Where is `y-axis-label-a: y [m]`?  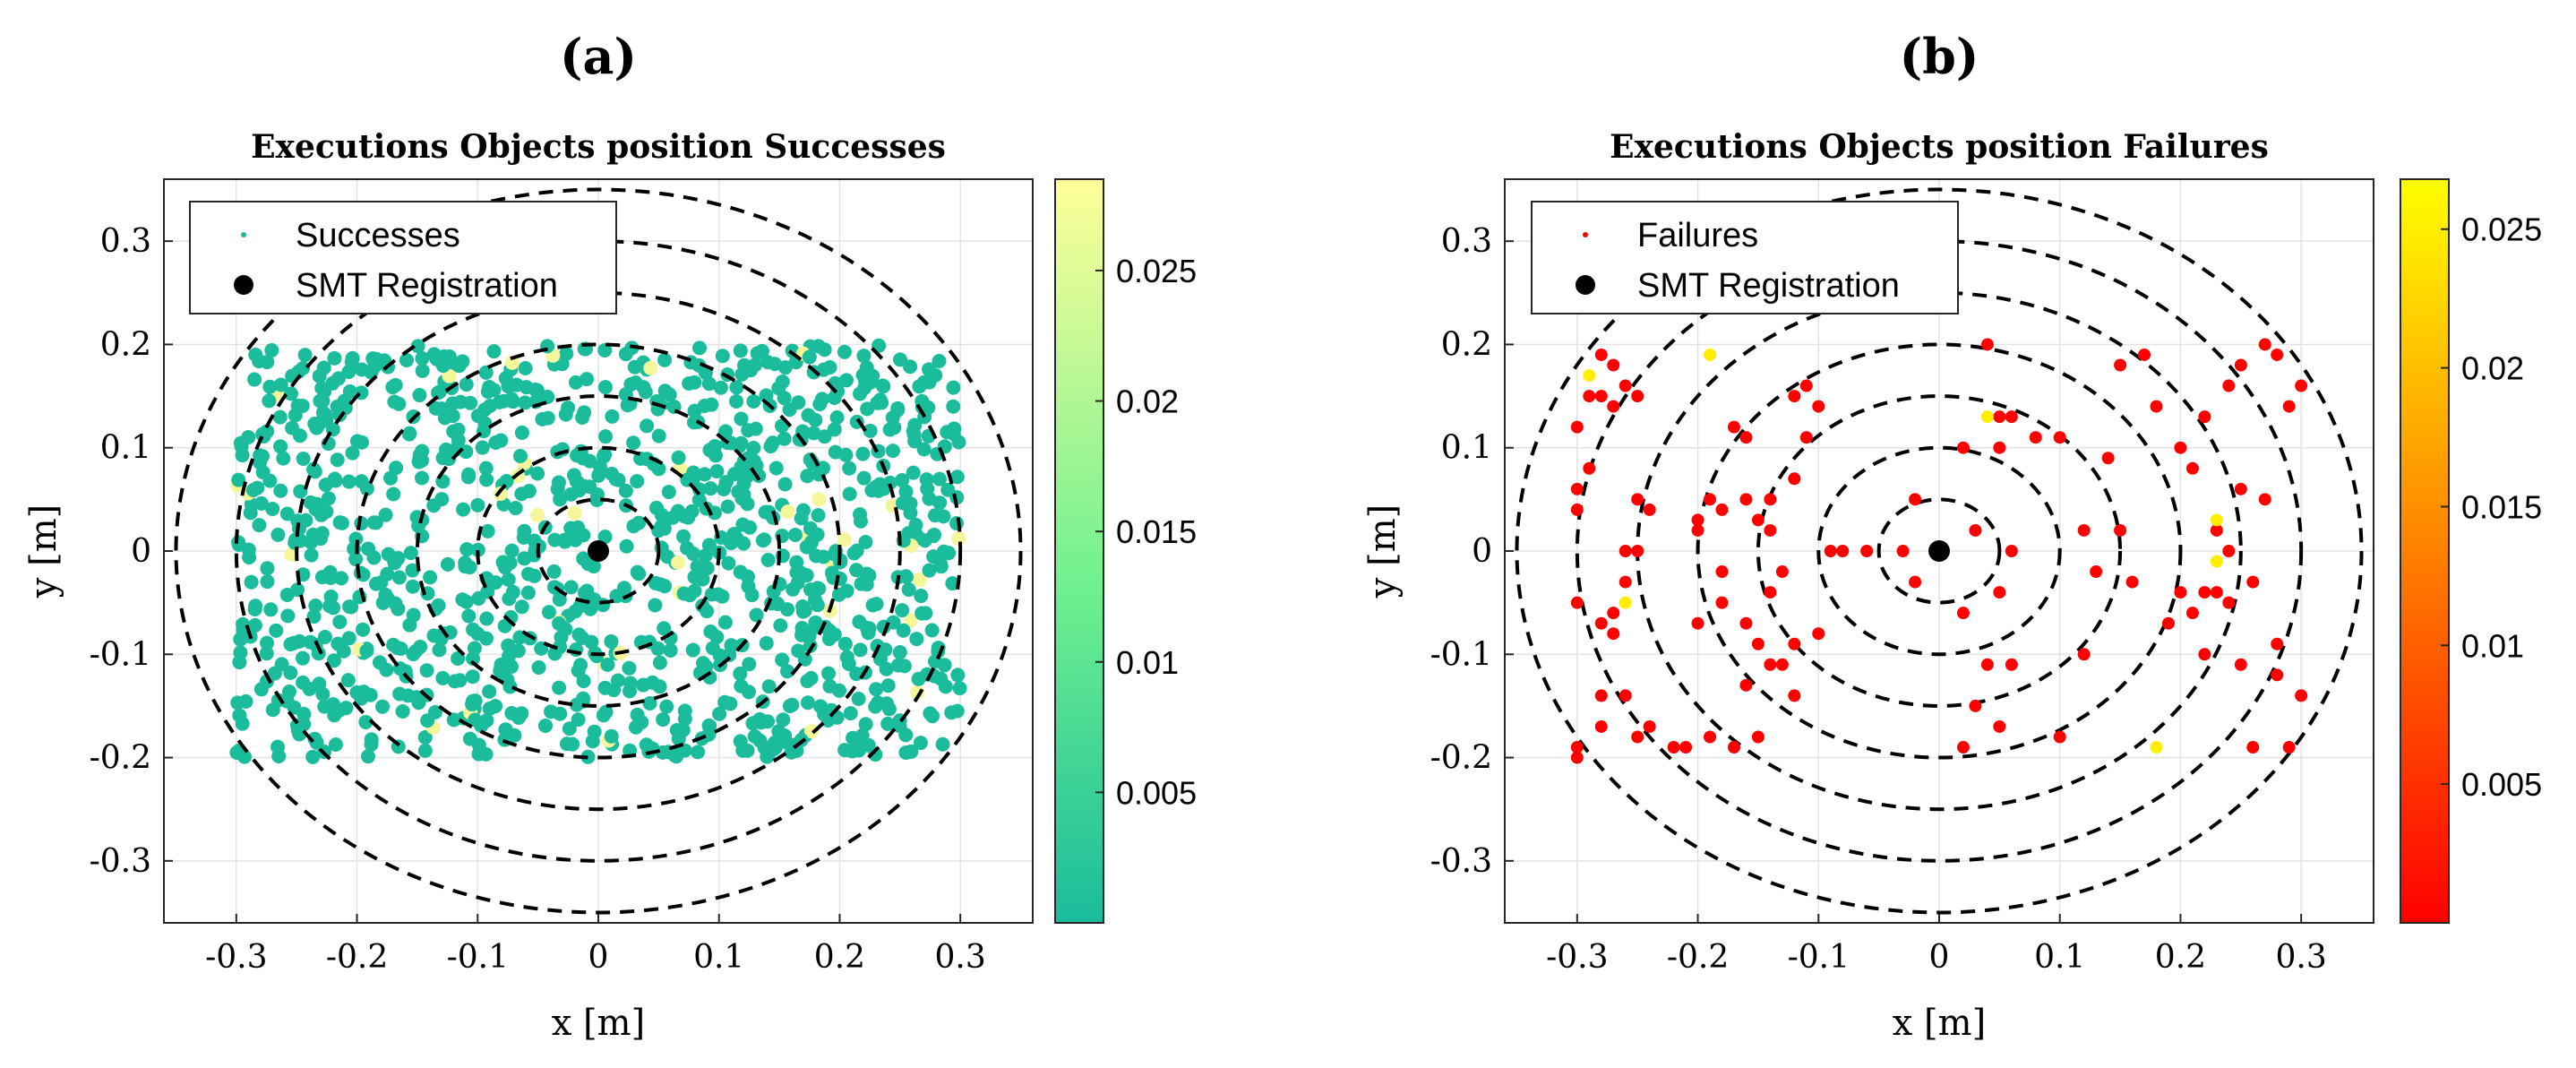
y-axis-label-a: y [m] is located at coordinates (43, 552).